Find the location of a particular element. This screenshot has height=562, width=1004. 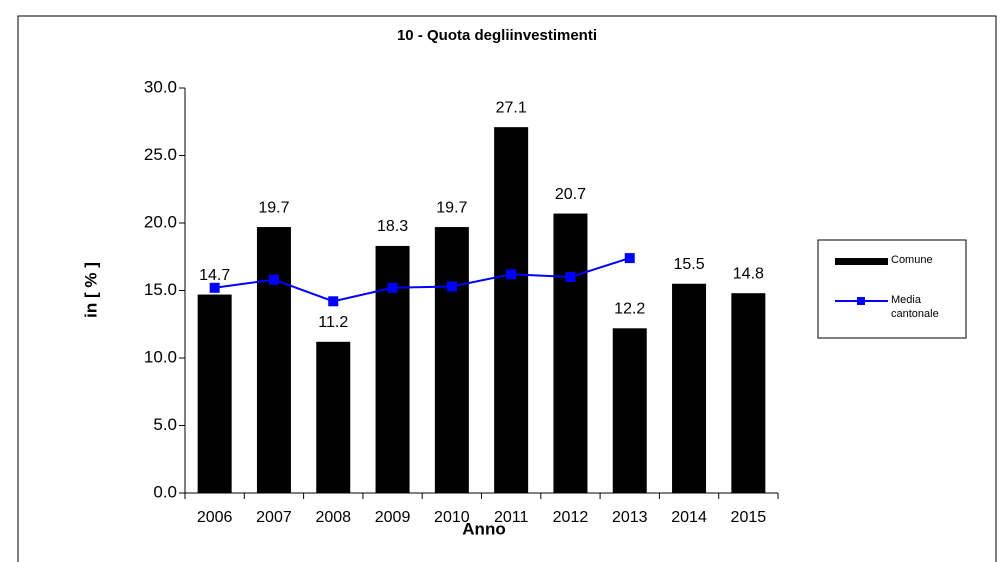

x-tick-label: 2010 is located at coordinates (452, 517).